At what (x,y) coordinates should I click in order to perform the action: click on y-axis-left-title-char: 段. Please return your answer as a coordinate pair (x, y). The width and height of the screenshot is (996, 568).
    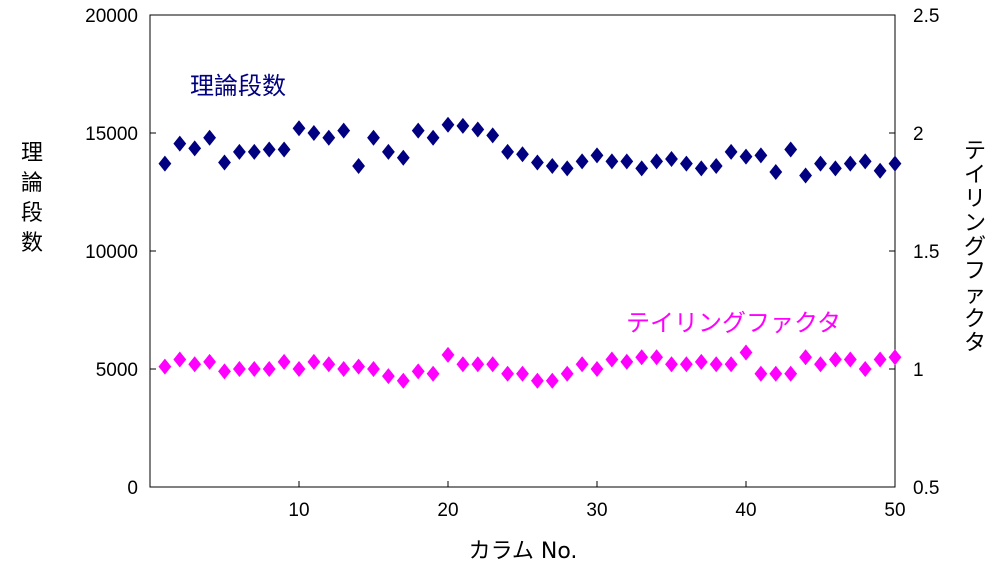
    Looking at the image, I should click on (32, 213).